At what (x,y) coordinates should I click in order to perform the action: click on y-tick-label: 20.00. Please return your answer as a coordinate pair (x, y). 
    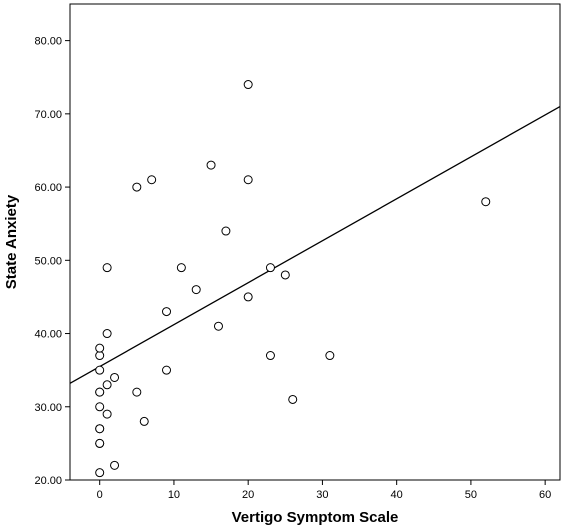
    Looking at the image, I should click on (48, 481).